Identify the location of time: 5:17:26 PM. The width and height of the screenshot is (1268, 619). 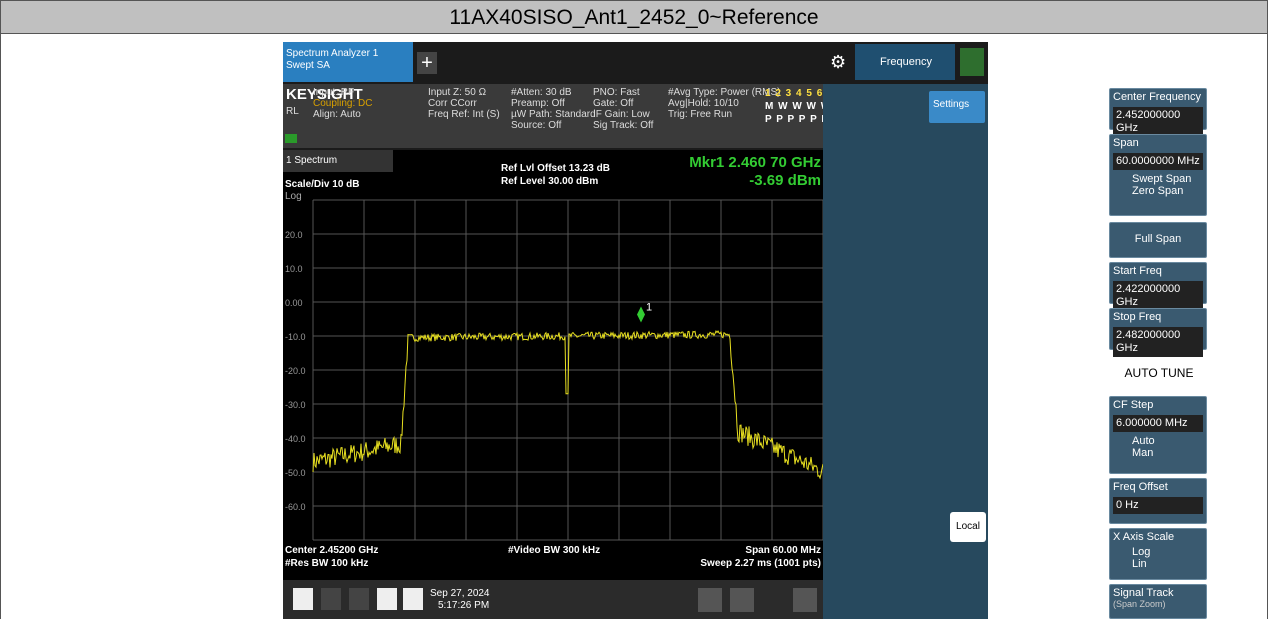
(464, 605).